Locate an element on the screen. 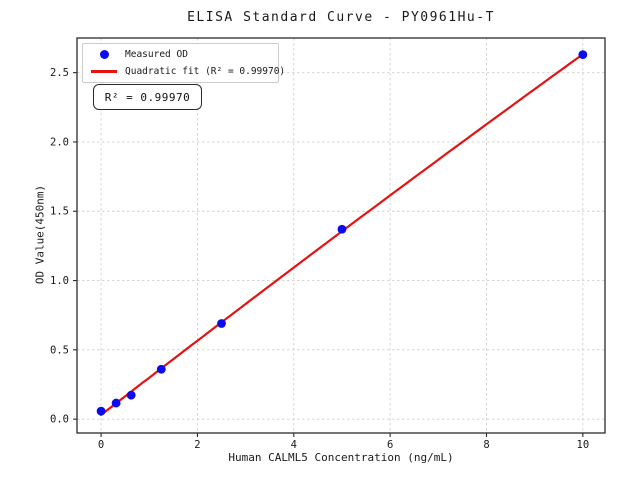 The height and width of the screenshot is (480, 640). y-tick-label: 1.0 is located at coordinates (59, 281).